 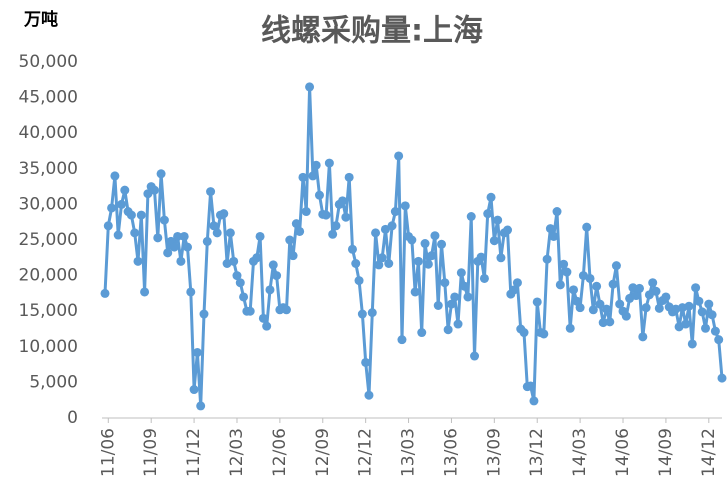 What do you see at coordinates (194, 452) in the screenshot?
I see `x-tick-label: 11/12` at bounding box center [194, 452].